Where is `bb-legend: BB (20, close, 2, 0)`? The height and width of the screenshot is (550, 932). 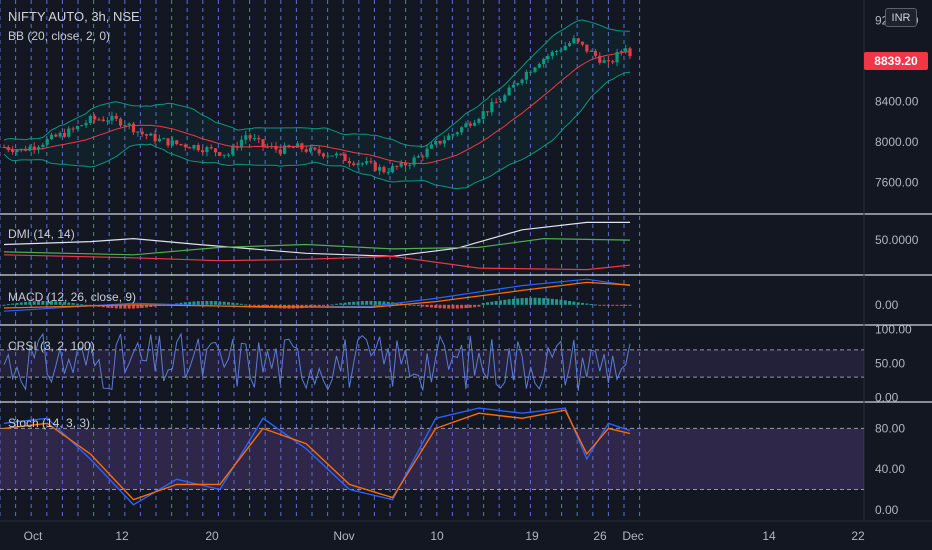
bb-legend: BB (20, close, 2, 0) is located at coordinates (59, 36).